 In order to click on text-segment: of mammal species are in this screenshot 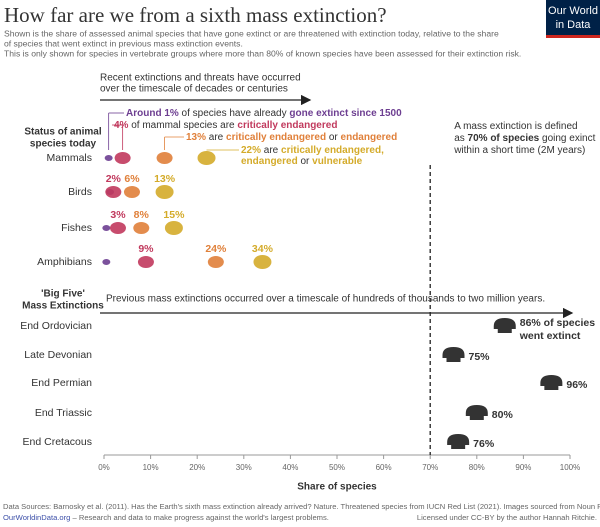, I will do `click(182, 125)`.